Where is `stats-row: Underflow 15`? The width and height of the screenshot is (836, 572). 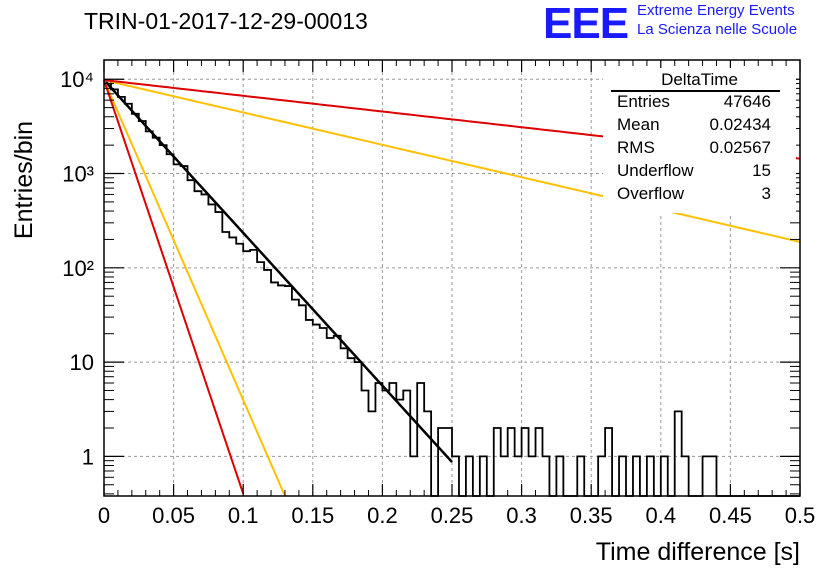
stats-row: Underflow 15 is located at coordinates (694, 172).